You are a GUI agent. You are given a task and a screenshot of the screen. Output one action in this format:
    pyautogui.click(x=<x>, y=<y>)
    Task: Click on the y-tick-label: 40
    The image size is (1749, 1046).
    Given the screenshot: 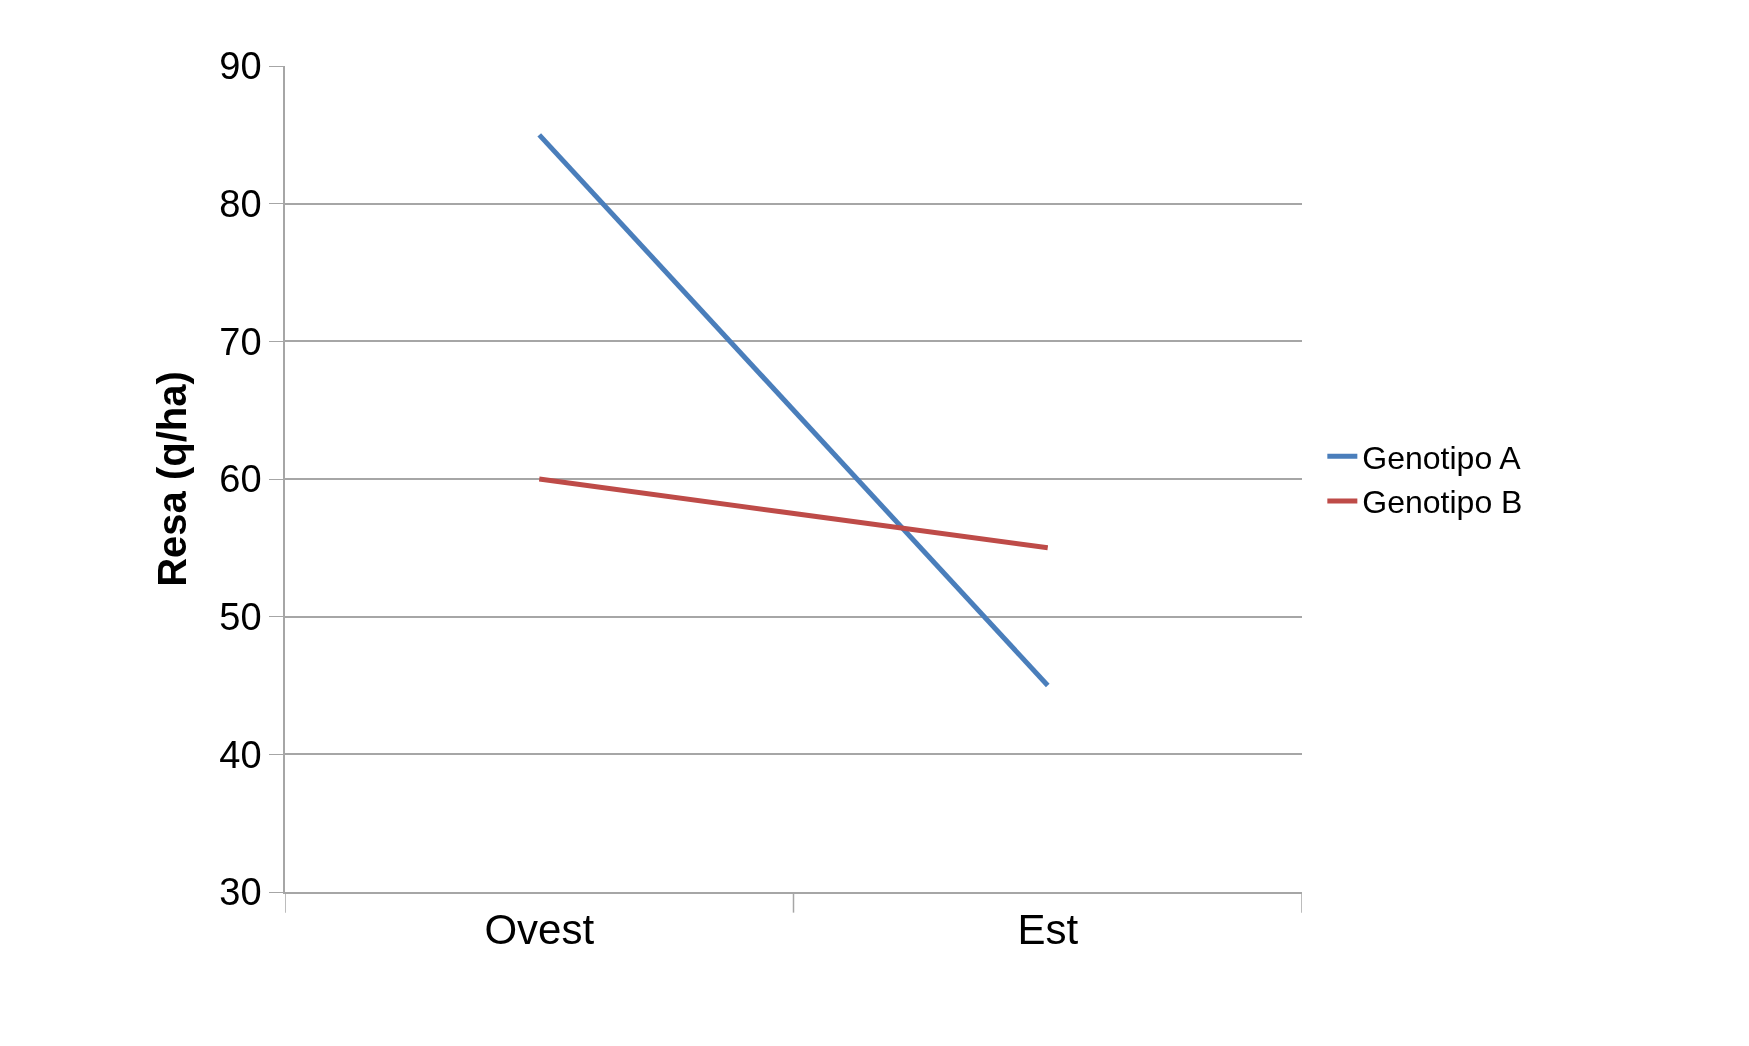 What is the action you would take?
    pyautogui.click(x=240, y=754)
    